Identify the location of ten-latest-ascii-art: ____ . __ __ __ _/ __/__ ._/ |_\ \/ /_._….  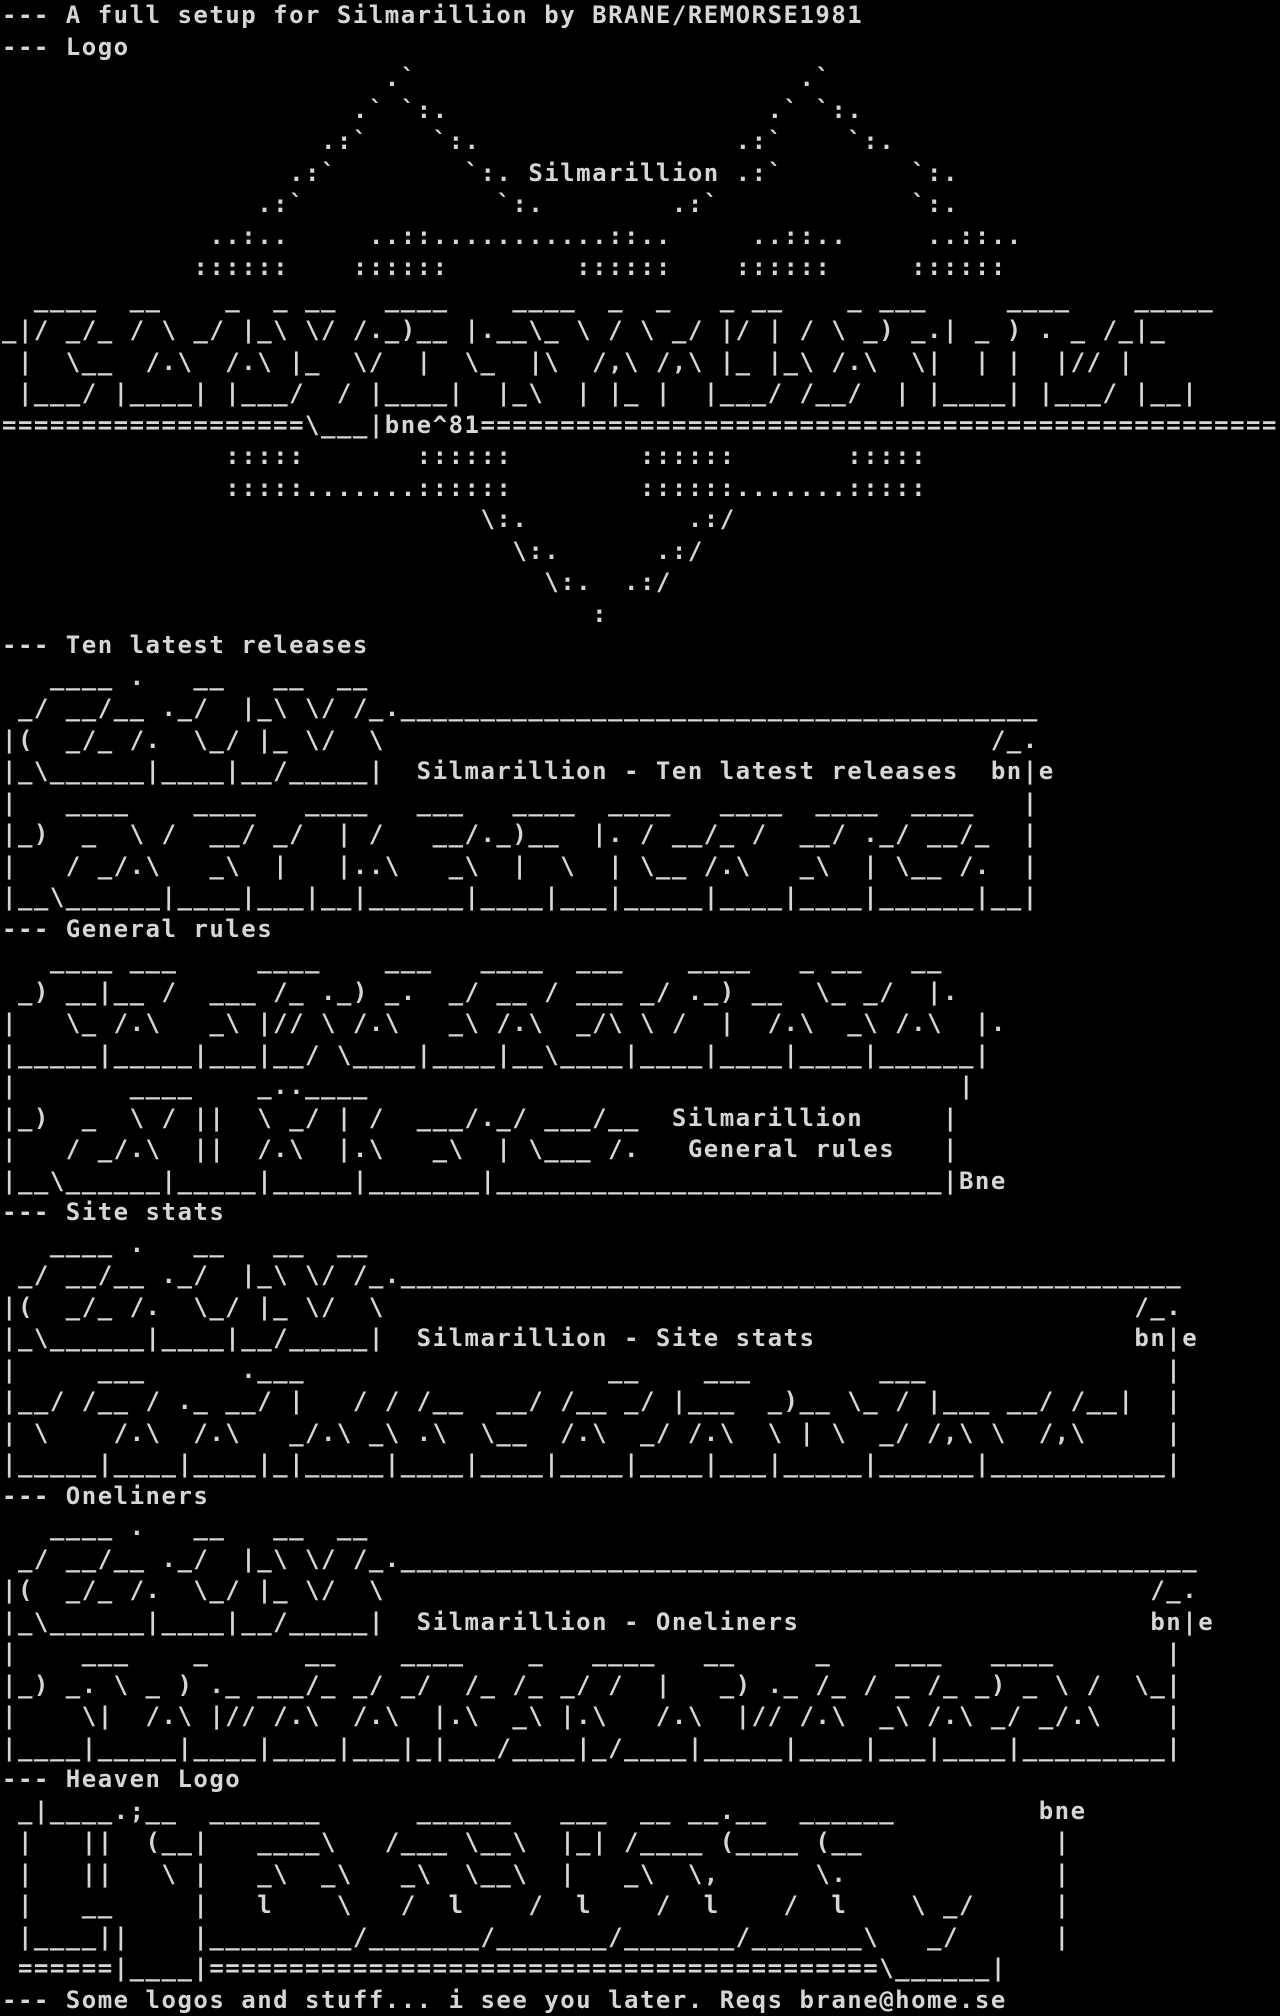
(528, 787).